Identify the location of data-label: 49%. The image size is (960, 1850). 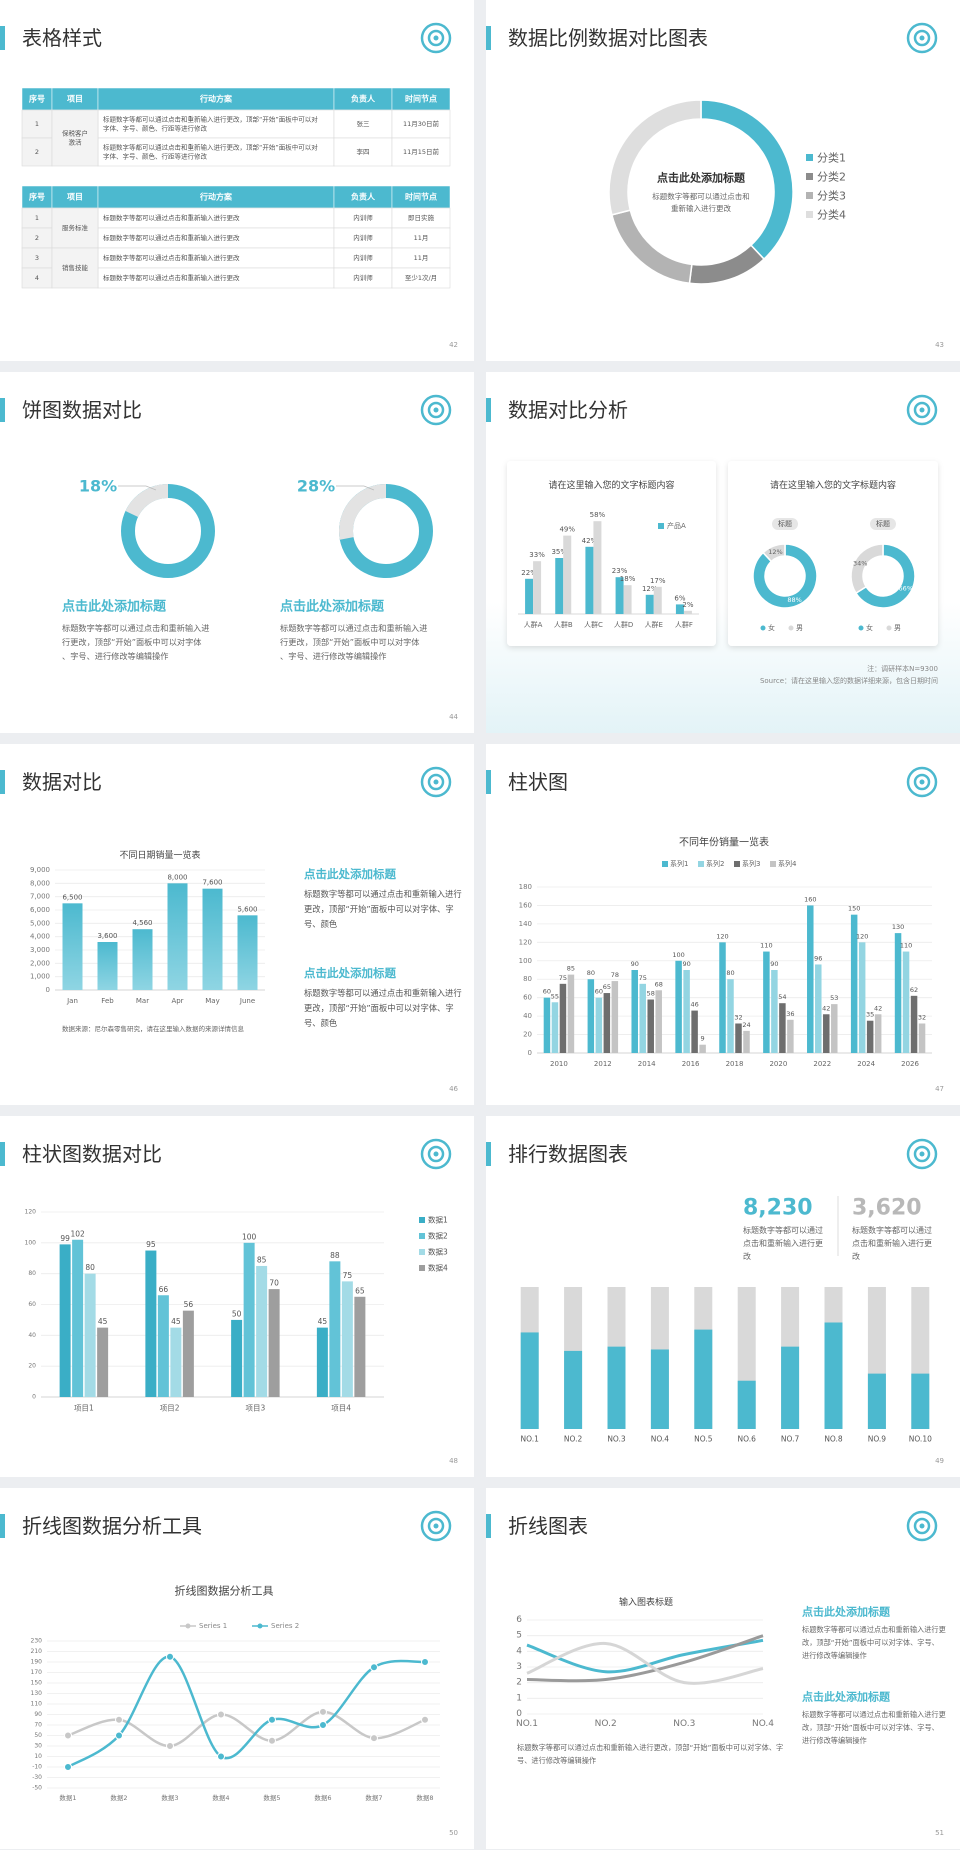
(567, 530).